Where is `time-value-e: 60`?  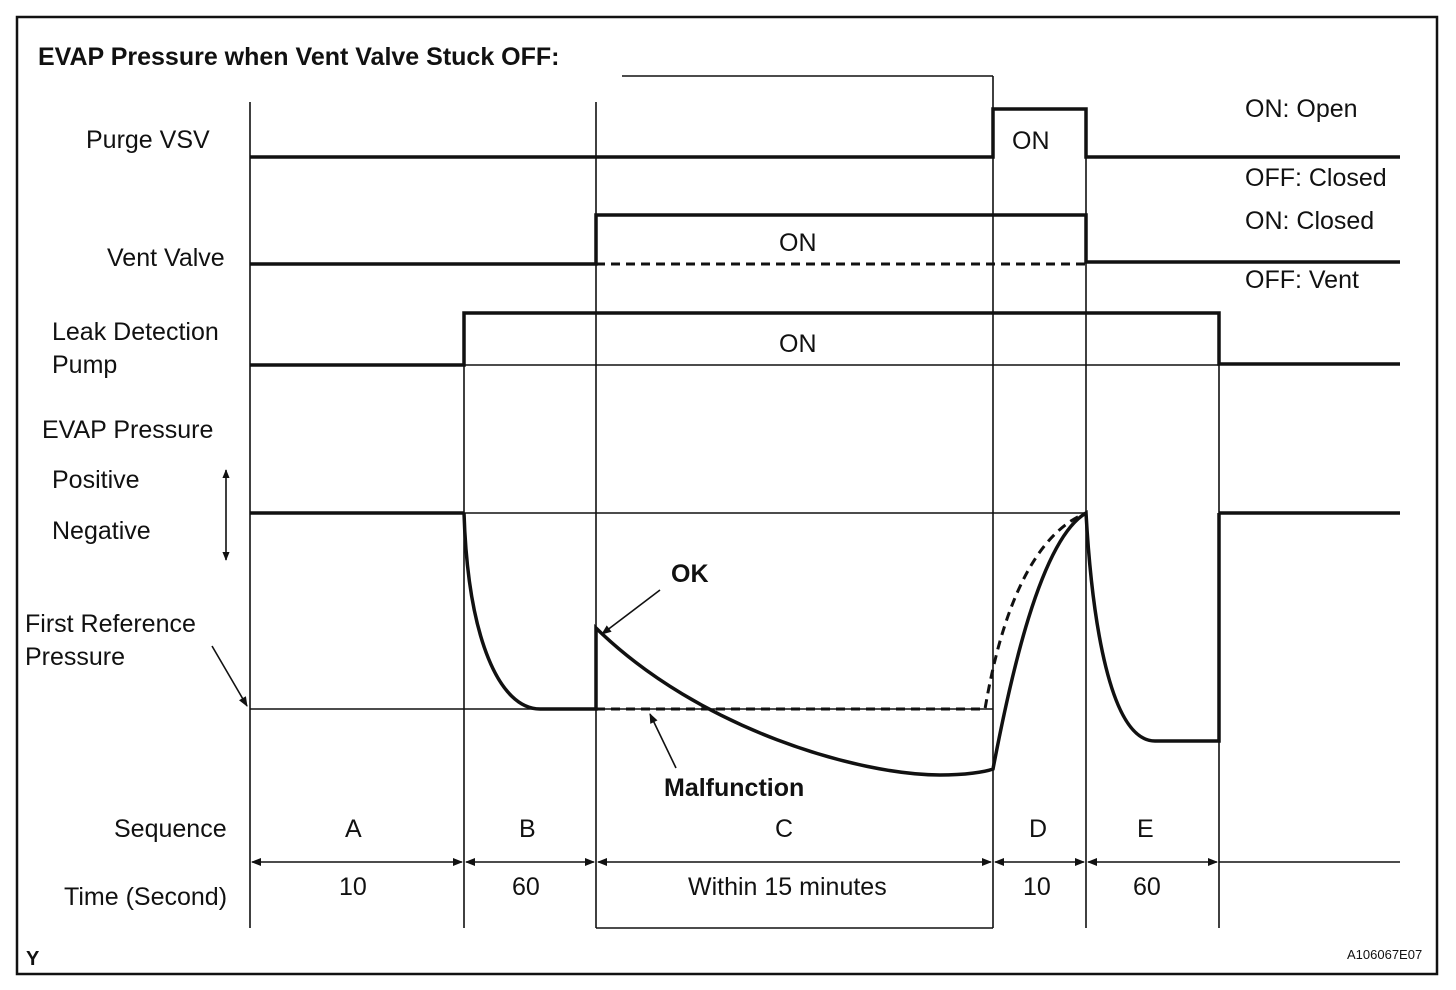
time-value-e: 60 is located at coordinates (1147, 887).